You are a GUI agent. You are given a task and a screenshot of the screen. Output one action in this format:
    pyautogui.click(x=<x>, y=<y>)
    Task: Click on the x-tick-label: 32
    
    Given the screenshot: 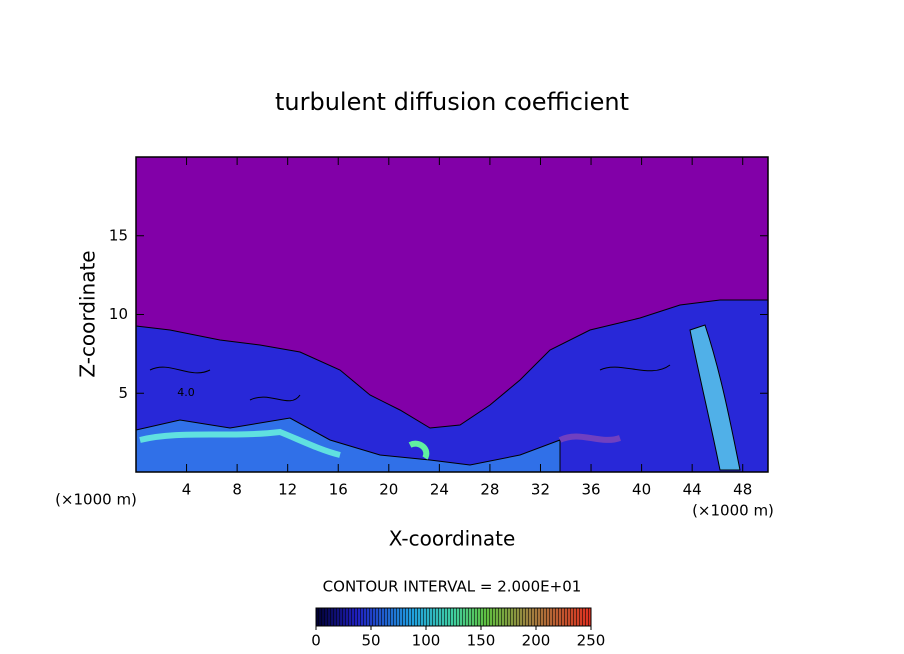 What is the action you would take?
    pyautogui.click(x=540, y=490)
    